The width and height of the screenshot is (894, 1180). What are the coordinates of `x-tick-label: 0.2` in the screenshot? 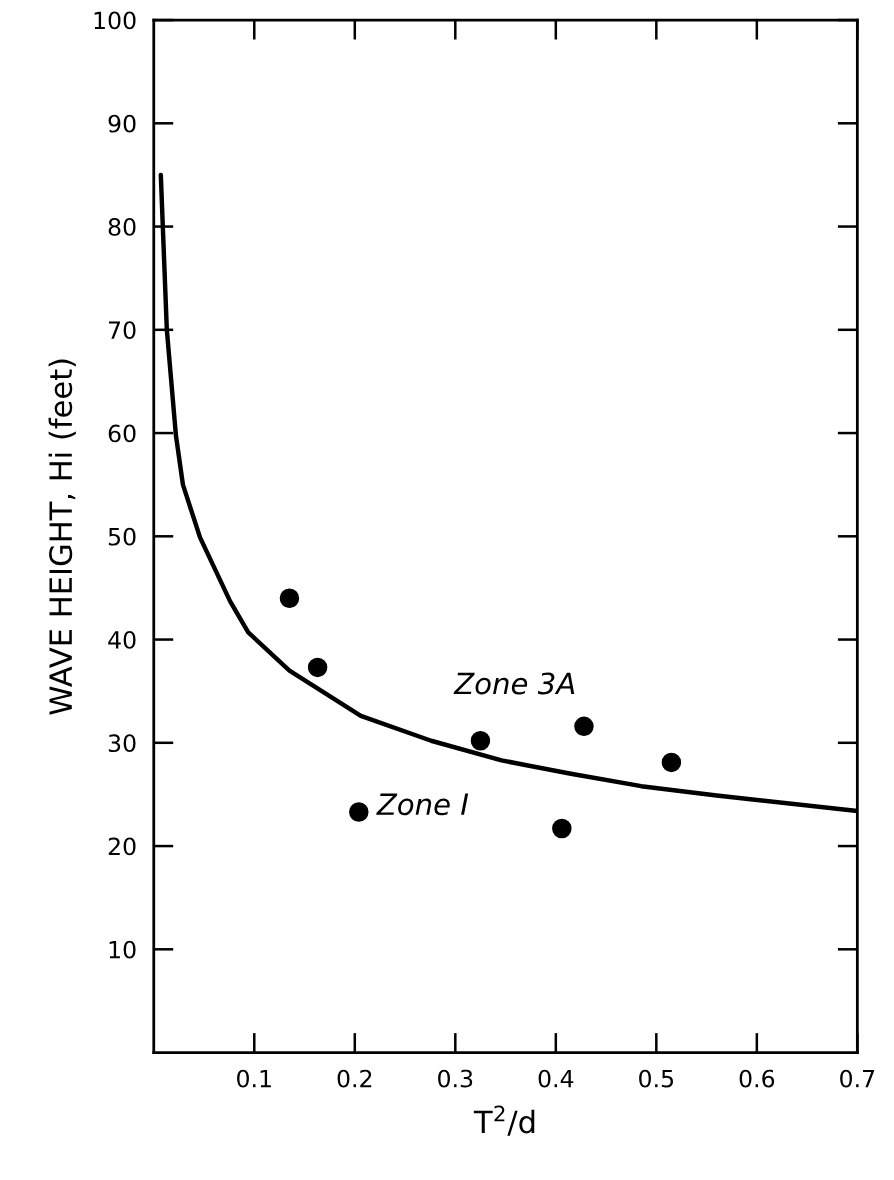 It's located at (354, 1078).